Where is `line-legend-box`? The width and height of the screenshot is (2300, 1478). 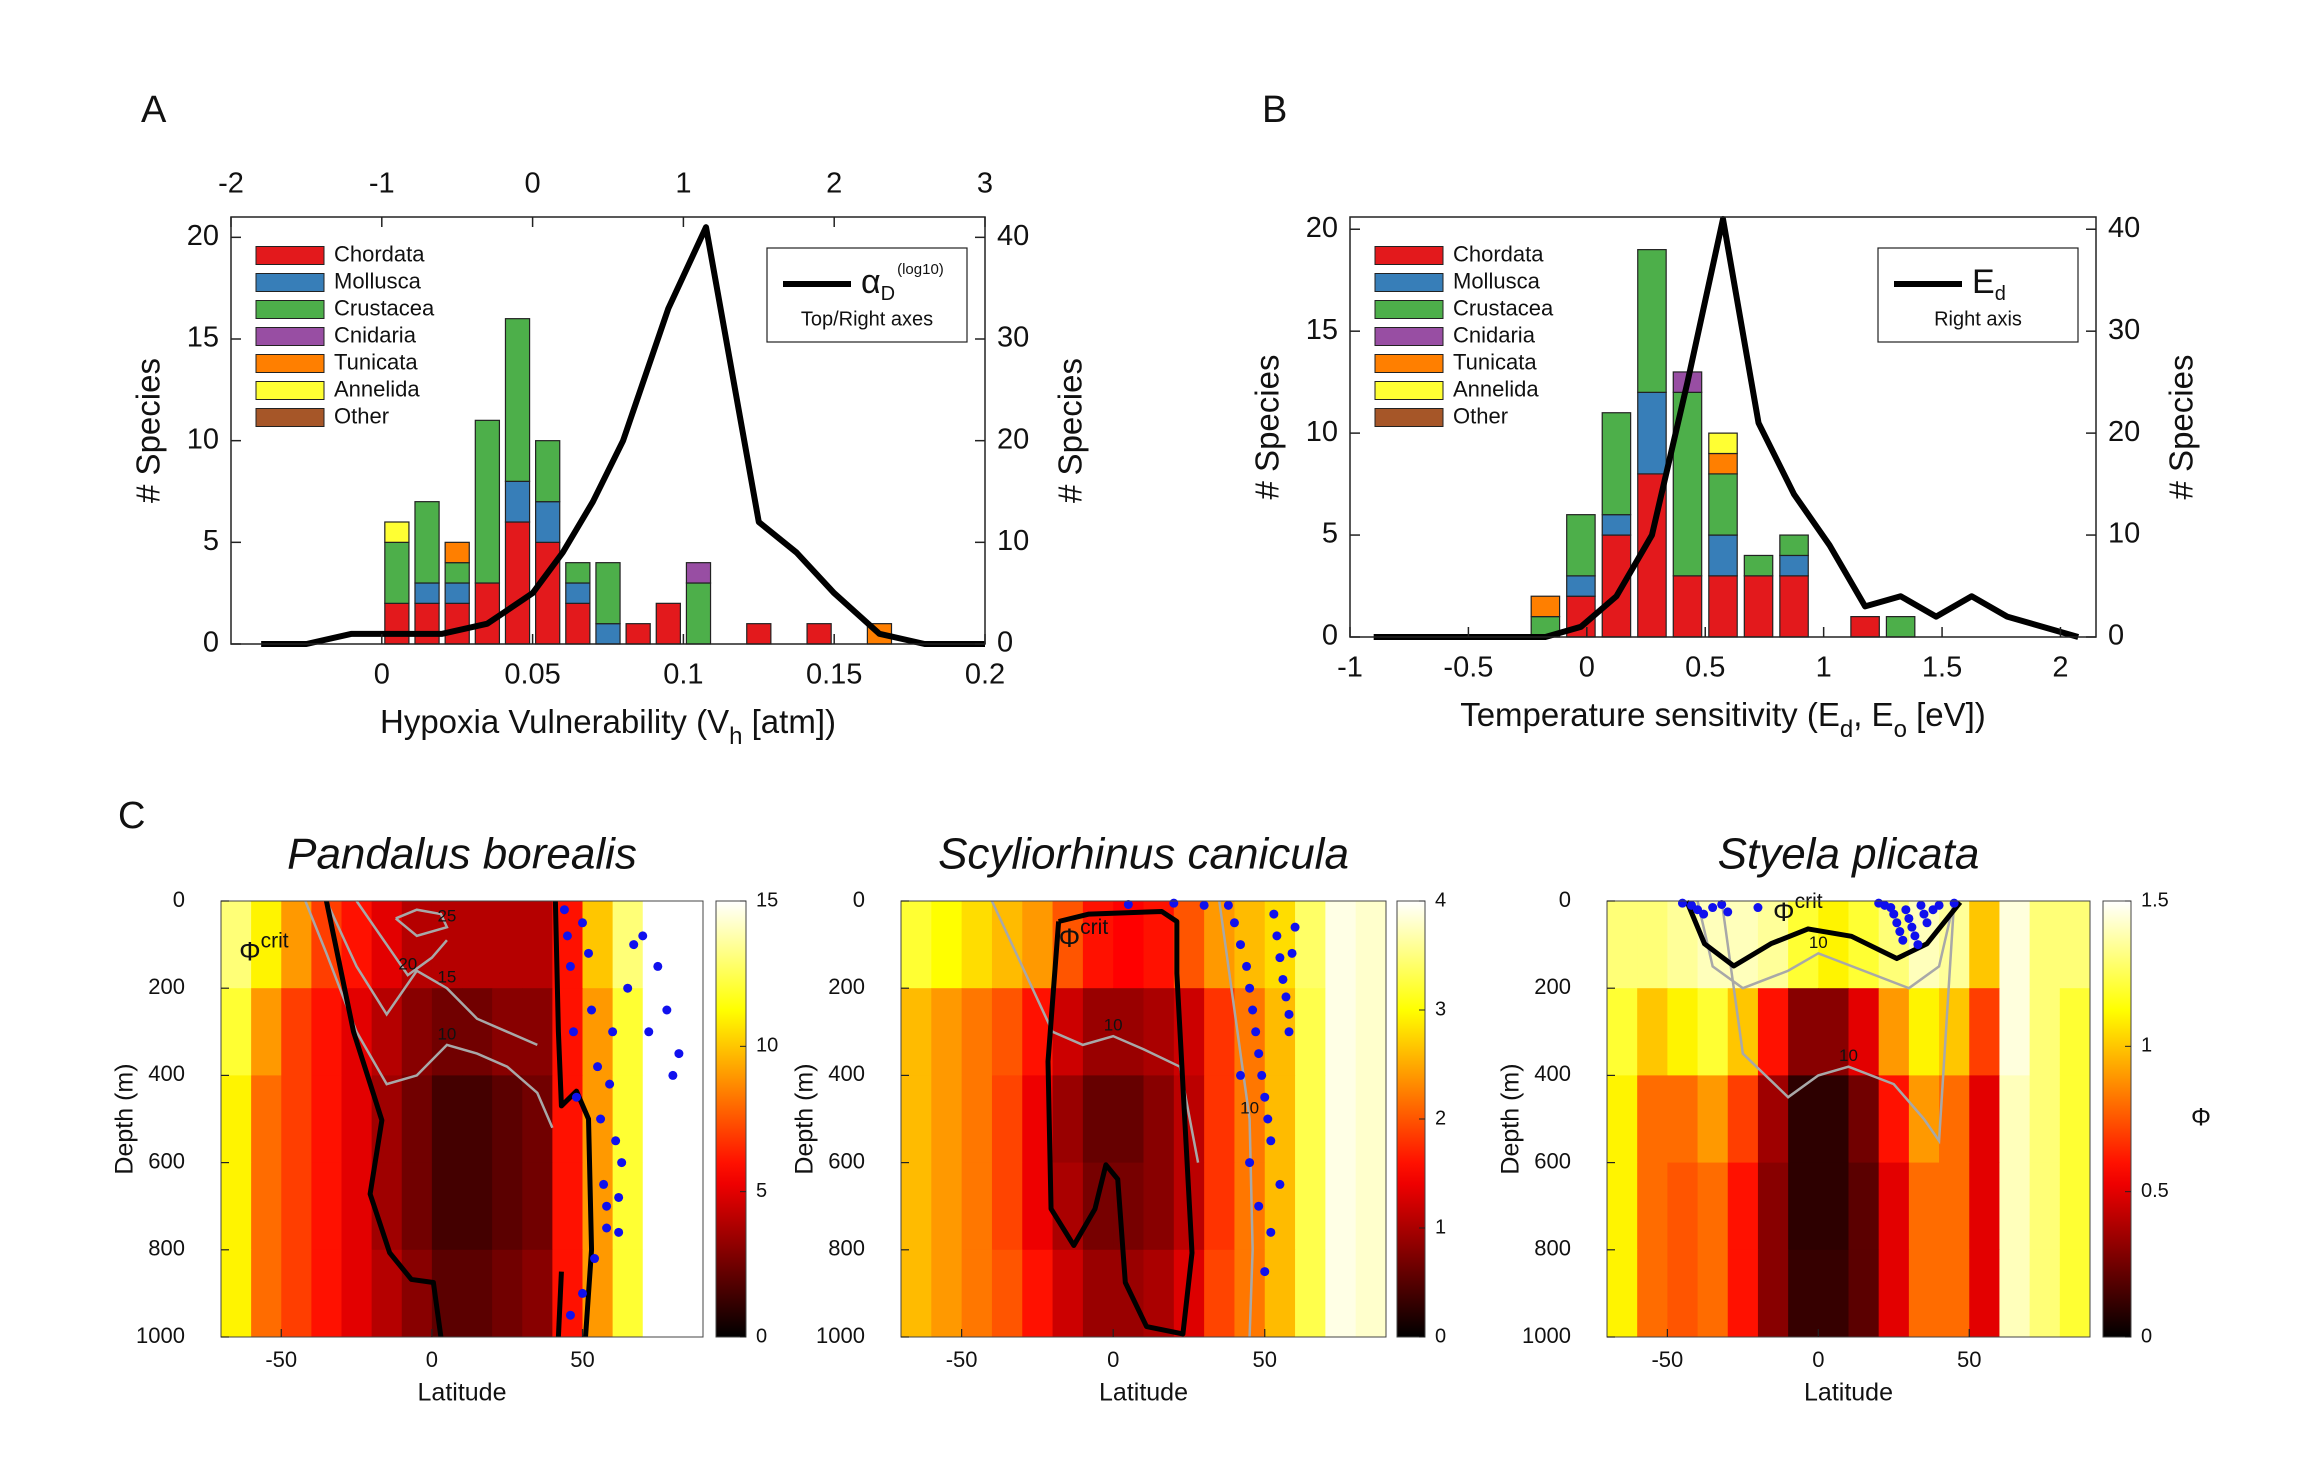
line-legend-box is located at coordinates (867, 295).